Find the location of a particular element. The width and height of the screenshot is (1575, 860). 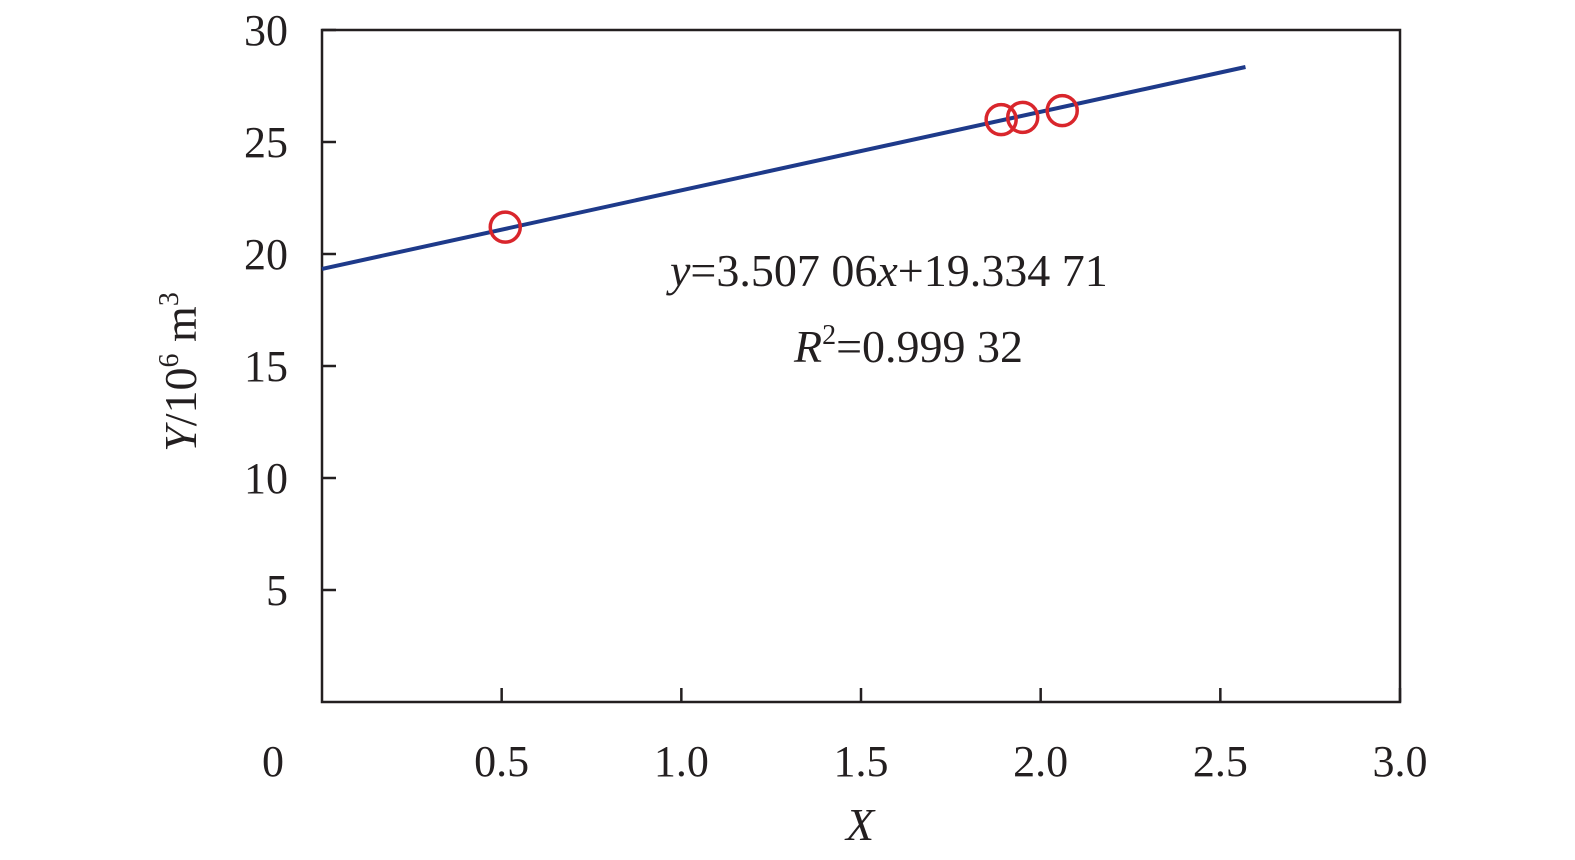

data-points-layer is located at coordinates (783, 168).